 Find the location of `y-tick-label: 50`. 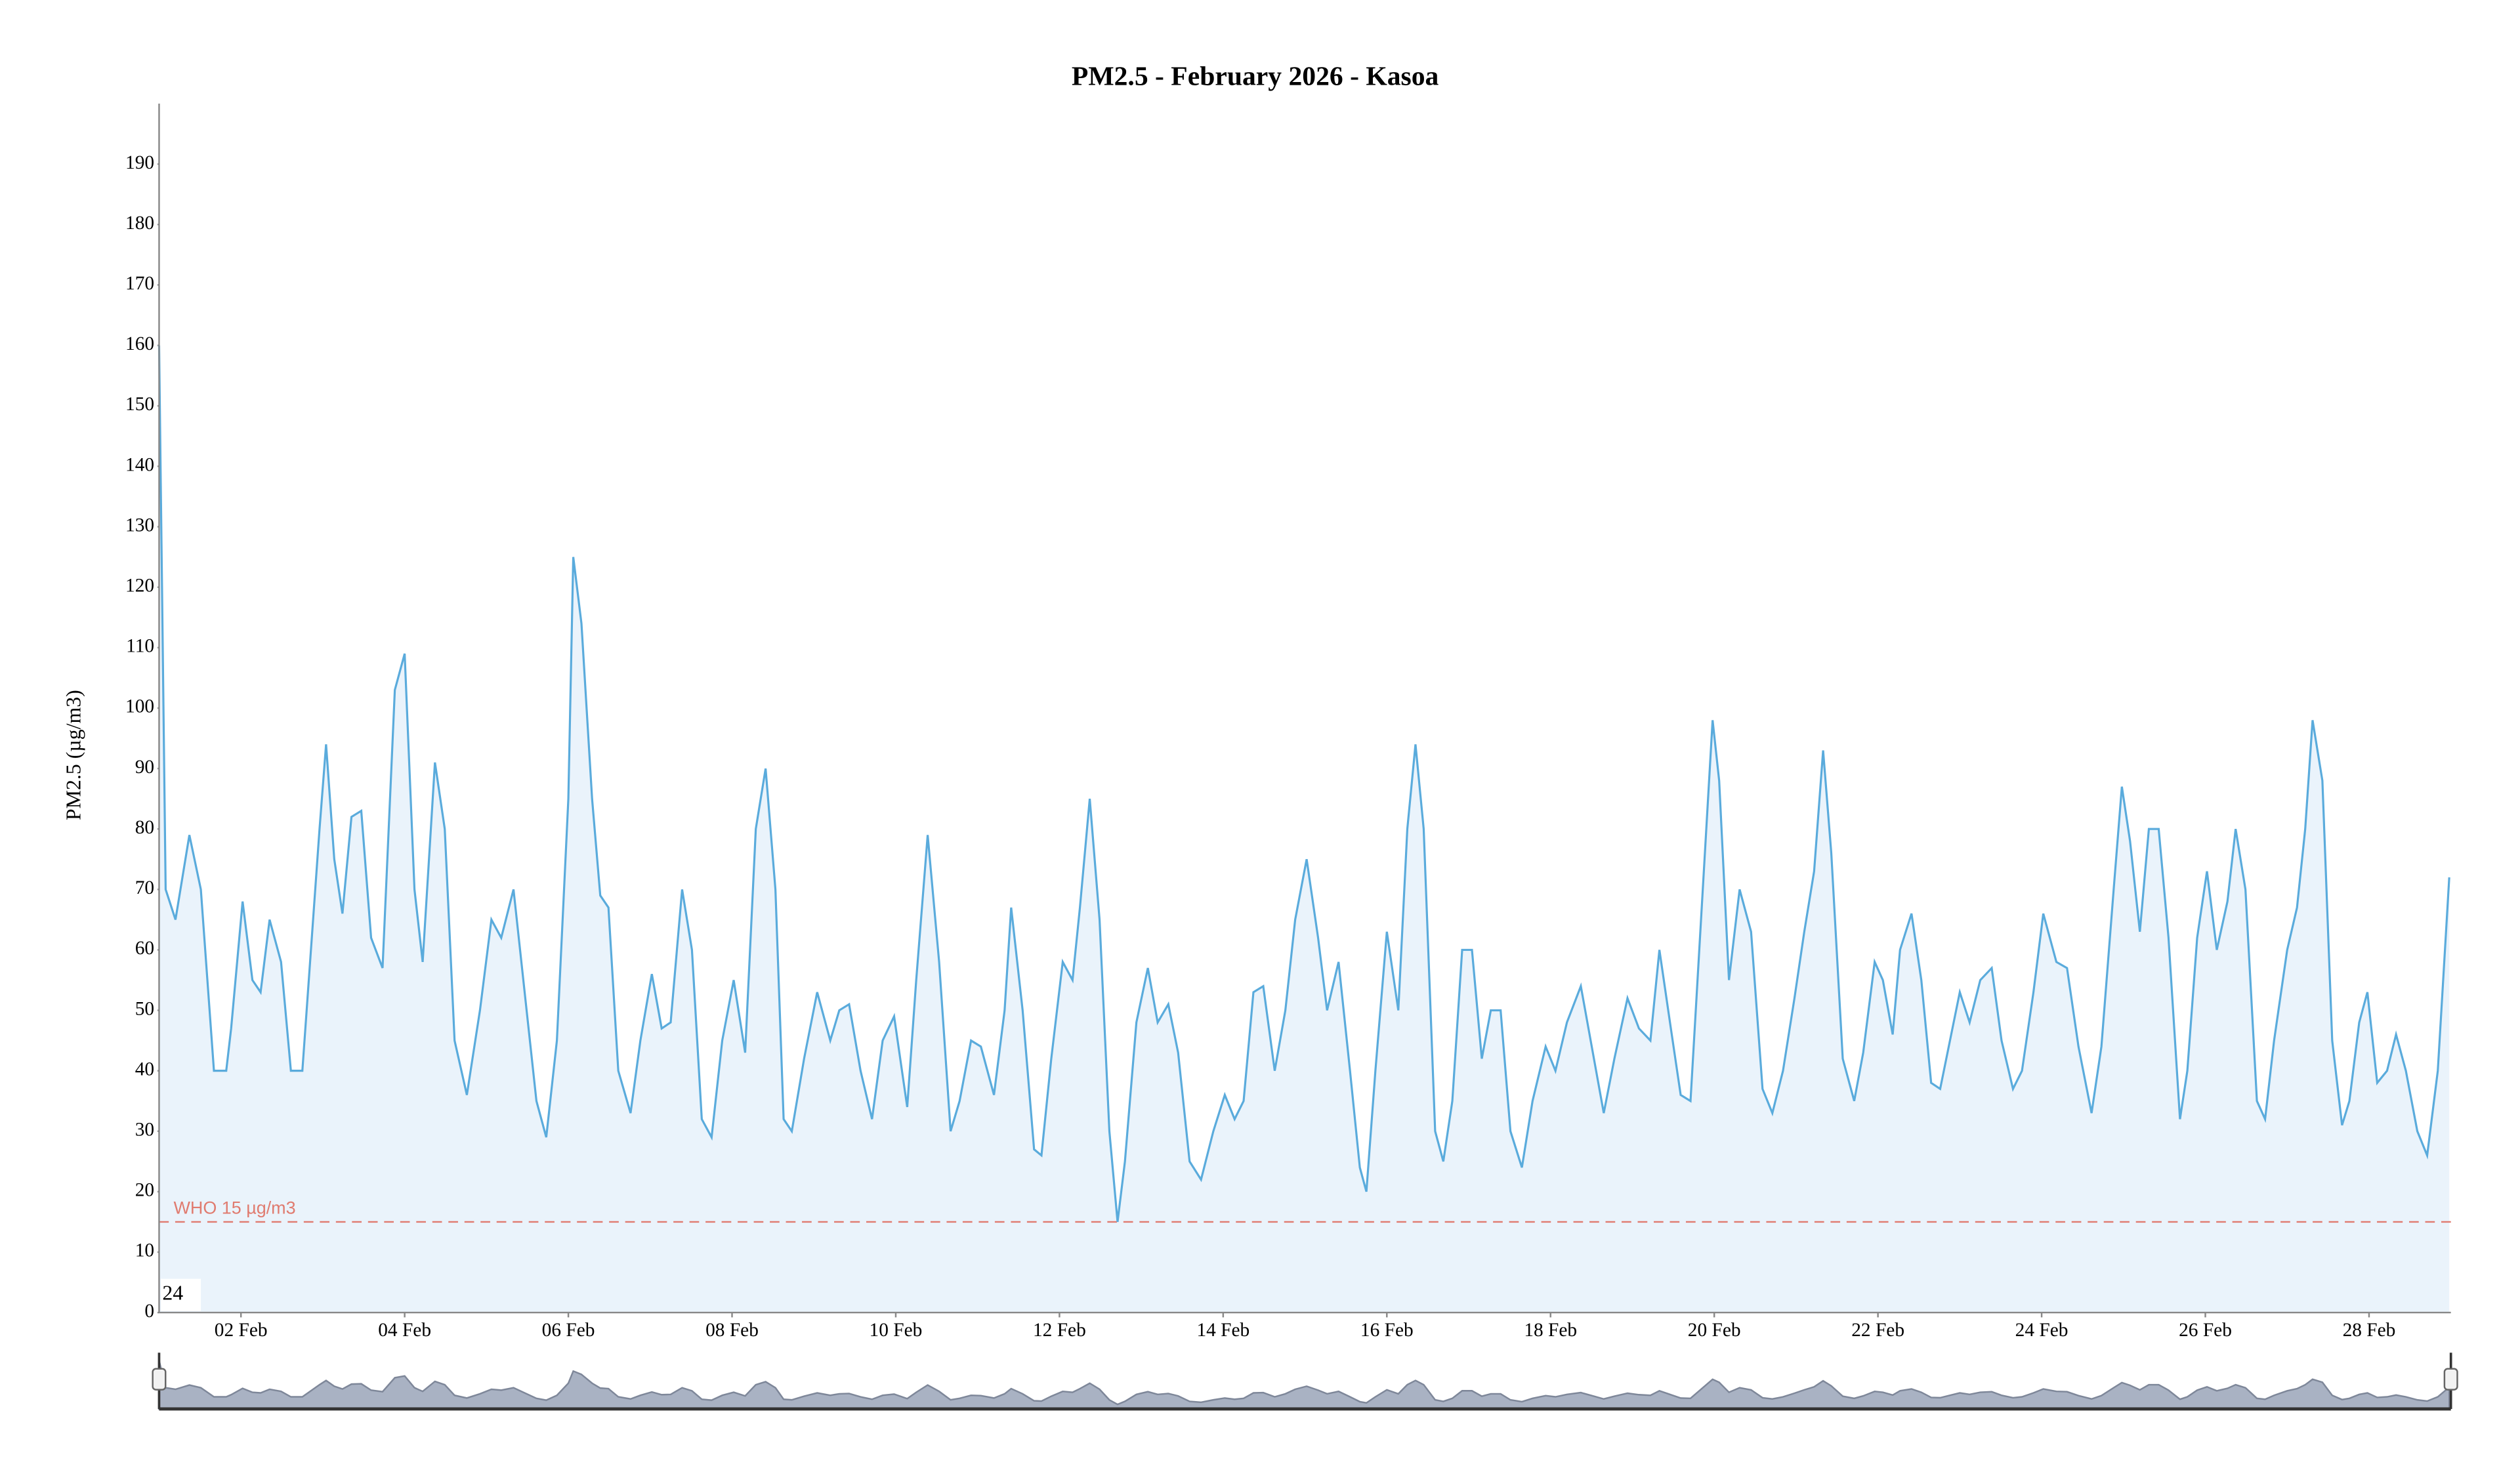

y-tick-label: 50 is located at coordinates (144, 1008).